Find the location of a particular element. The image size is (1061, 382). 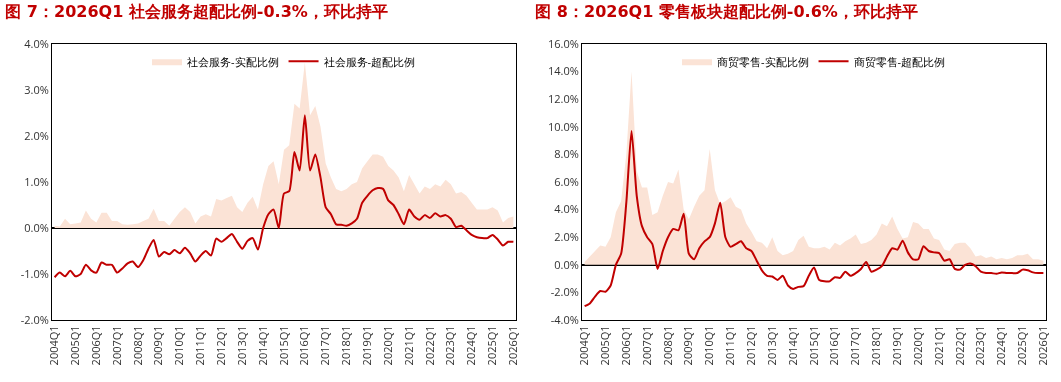

chart-title: 图 8：2026Q1 零售板块超配比例-0.6%，环比持平 is located at coordinates (726, 11).